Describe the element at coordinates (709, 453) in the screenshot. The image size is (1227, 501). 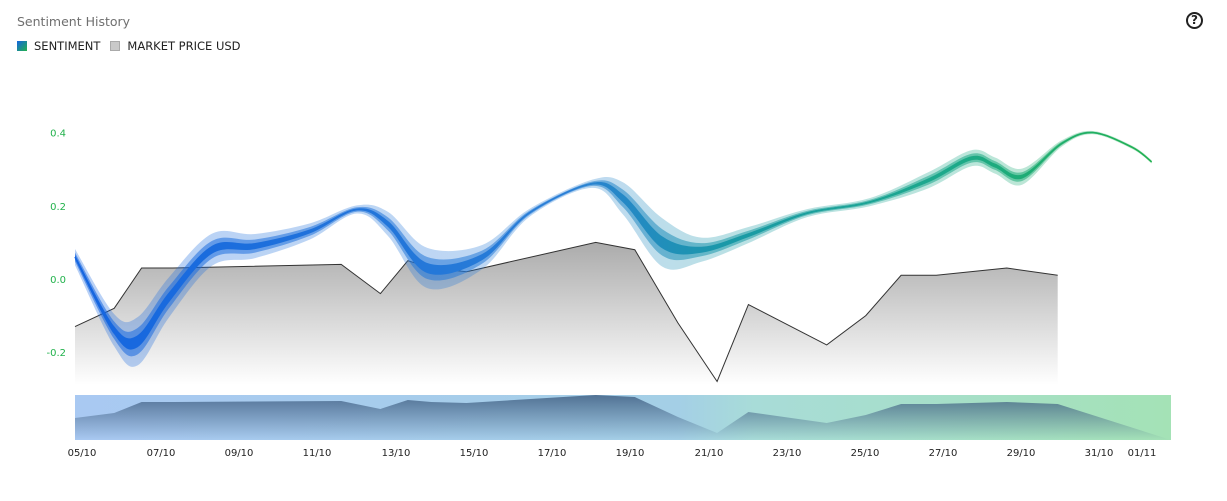
I see `x-tick-label: 21/10` at that location.